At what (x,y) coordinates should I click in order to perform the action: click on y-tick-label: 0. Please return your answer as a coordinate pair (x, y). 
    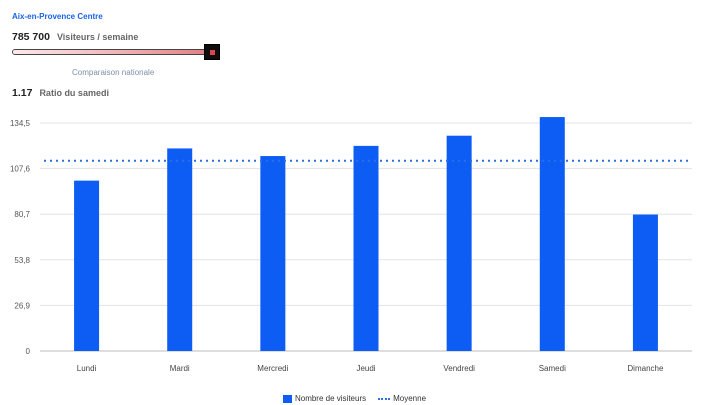
    Looking at the image, I should click on (28, 351).